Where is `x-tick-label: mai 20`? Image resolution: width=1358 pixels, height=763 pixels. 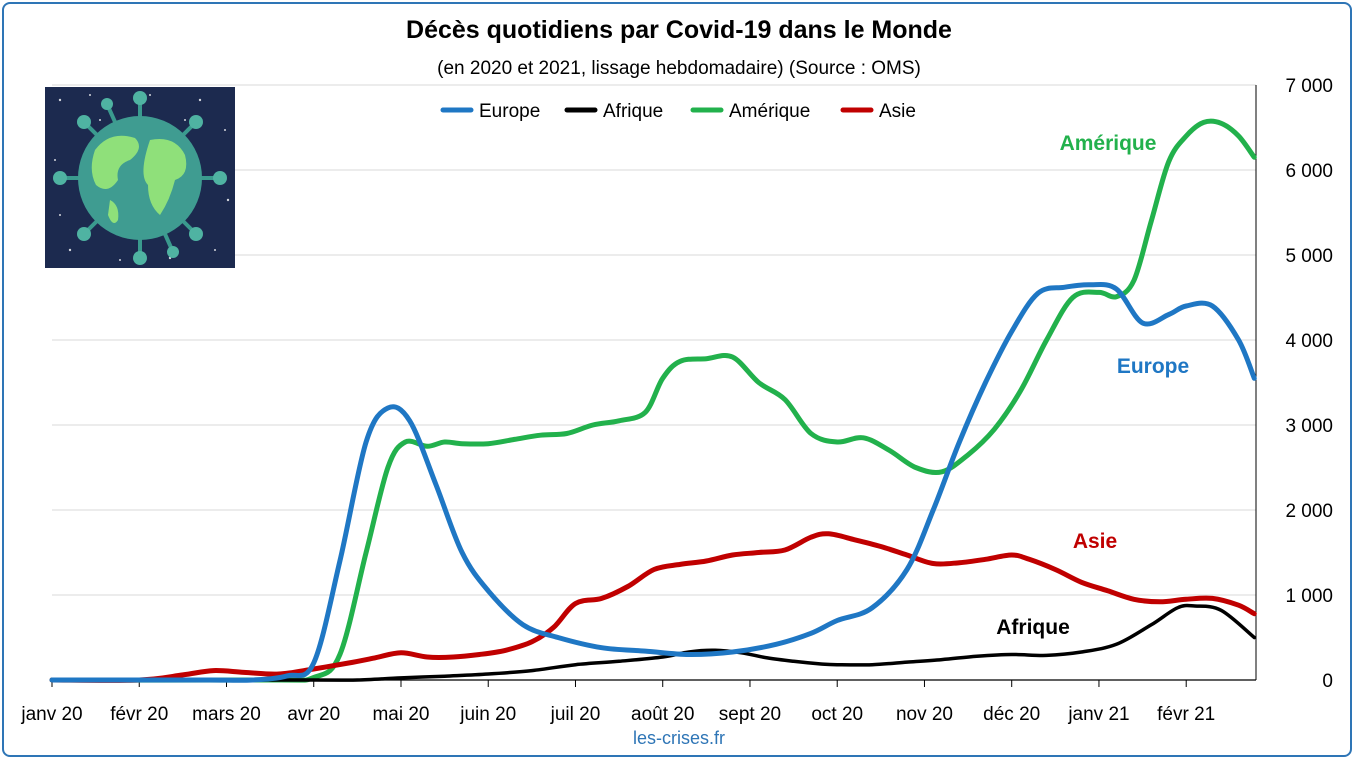 x-tick-label: mai 20 is located at coordinates (400, 714).